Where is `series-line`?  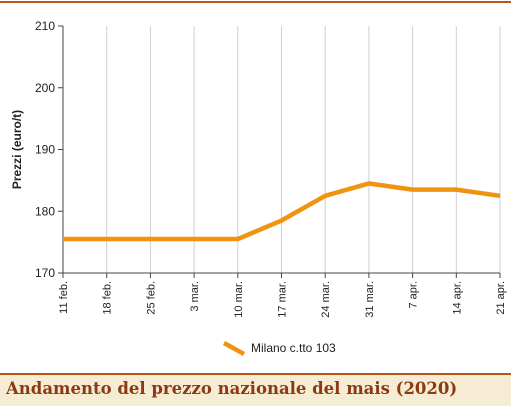
series-line is located at coordinates (282, 211).